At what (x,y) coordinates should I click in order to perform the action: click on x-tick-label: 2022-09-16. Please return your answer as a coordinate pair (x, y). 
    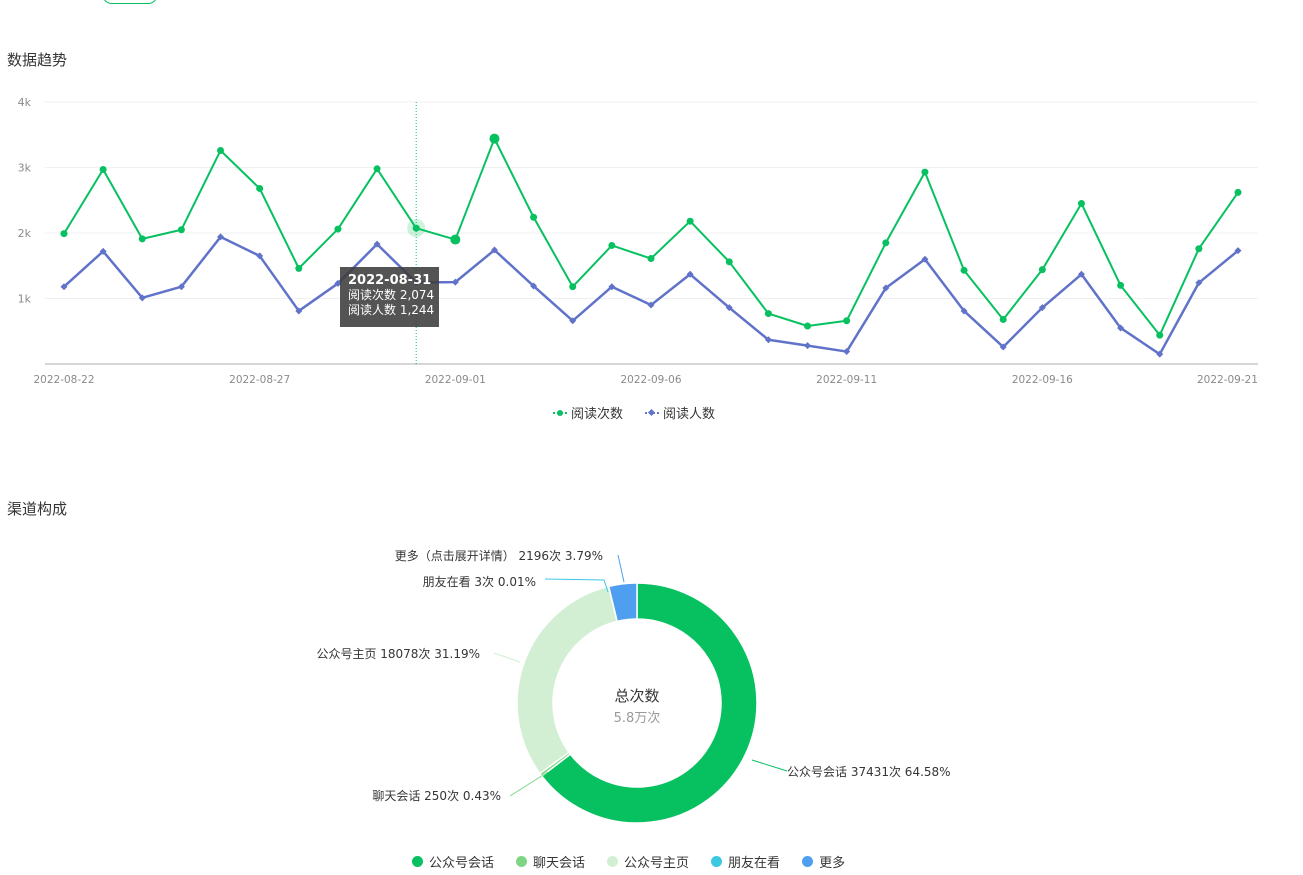
    Looking at the image, I should click on (1042, 380).